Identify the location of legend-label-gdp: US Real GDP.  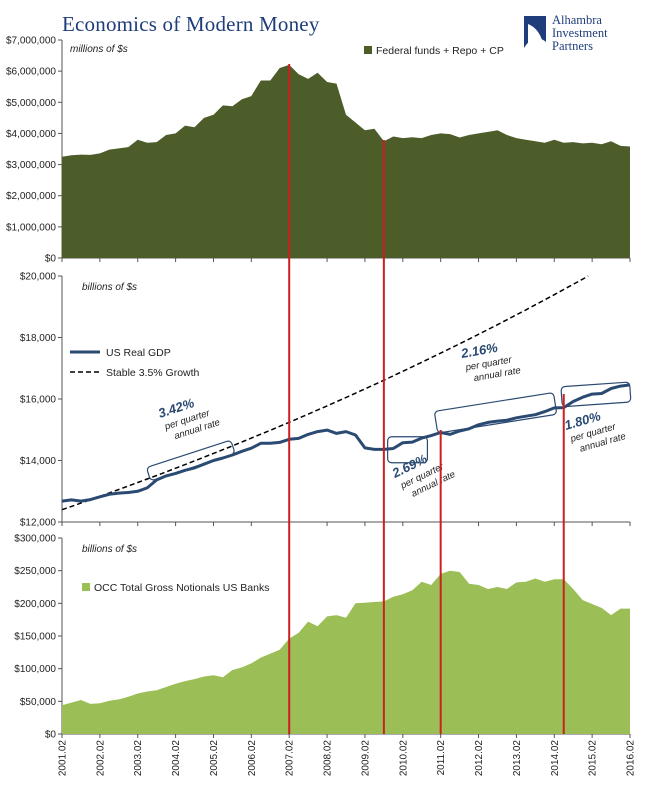
(138, 353).